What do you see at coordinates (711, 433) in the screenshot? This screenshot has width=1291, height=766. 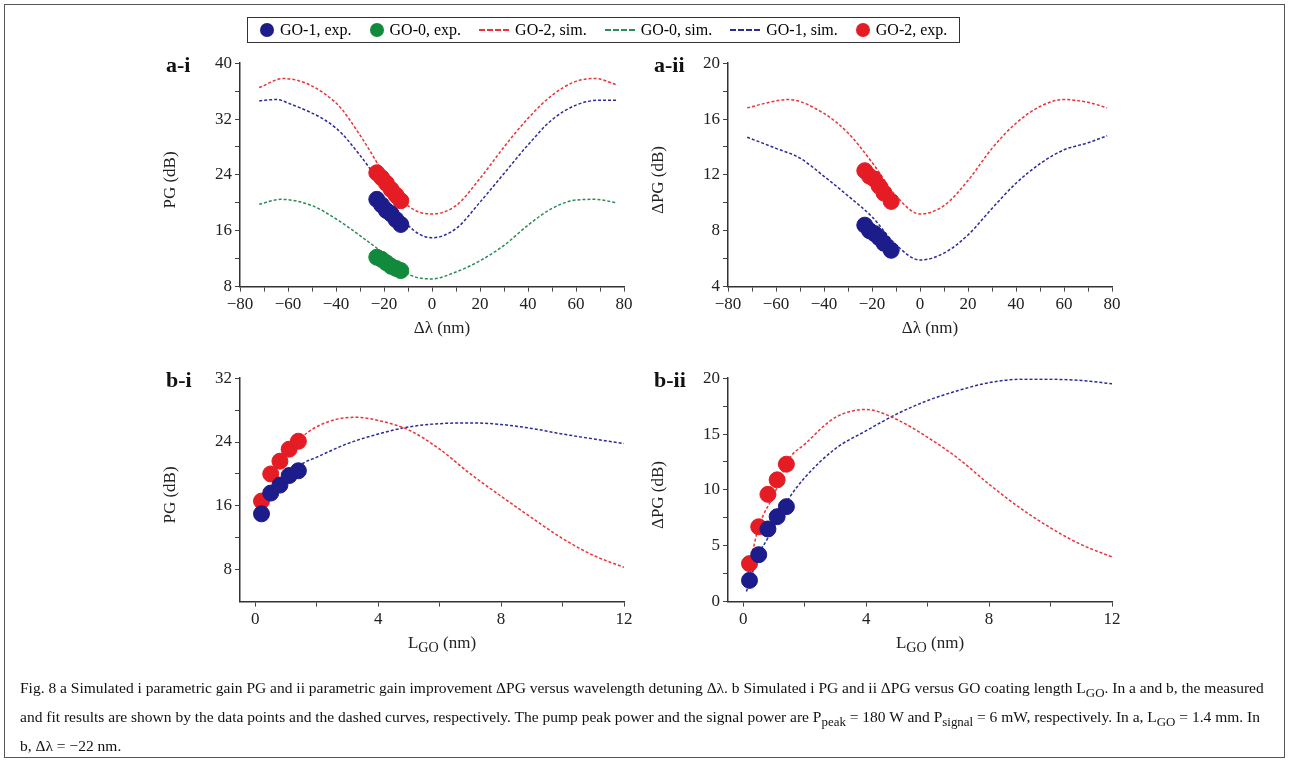 I see `y-tick-label: 15` at bounding box center [711, 433].